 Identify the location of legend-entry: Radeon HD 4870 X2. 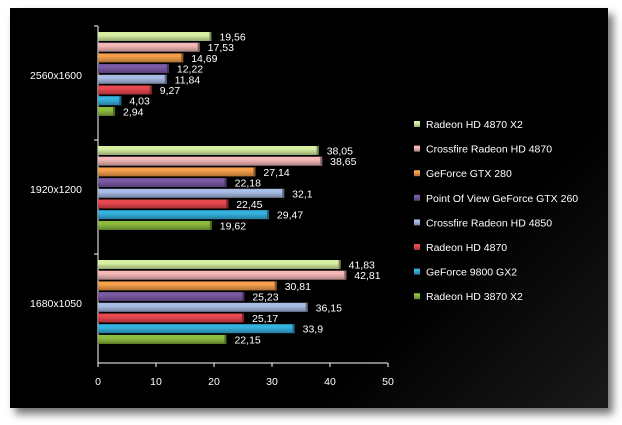
(474, 125).